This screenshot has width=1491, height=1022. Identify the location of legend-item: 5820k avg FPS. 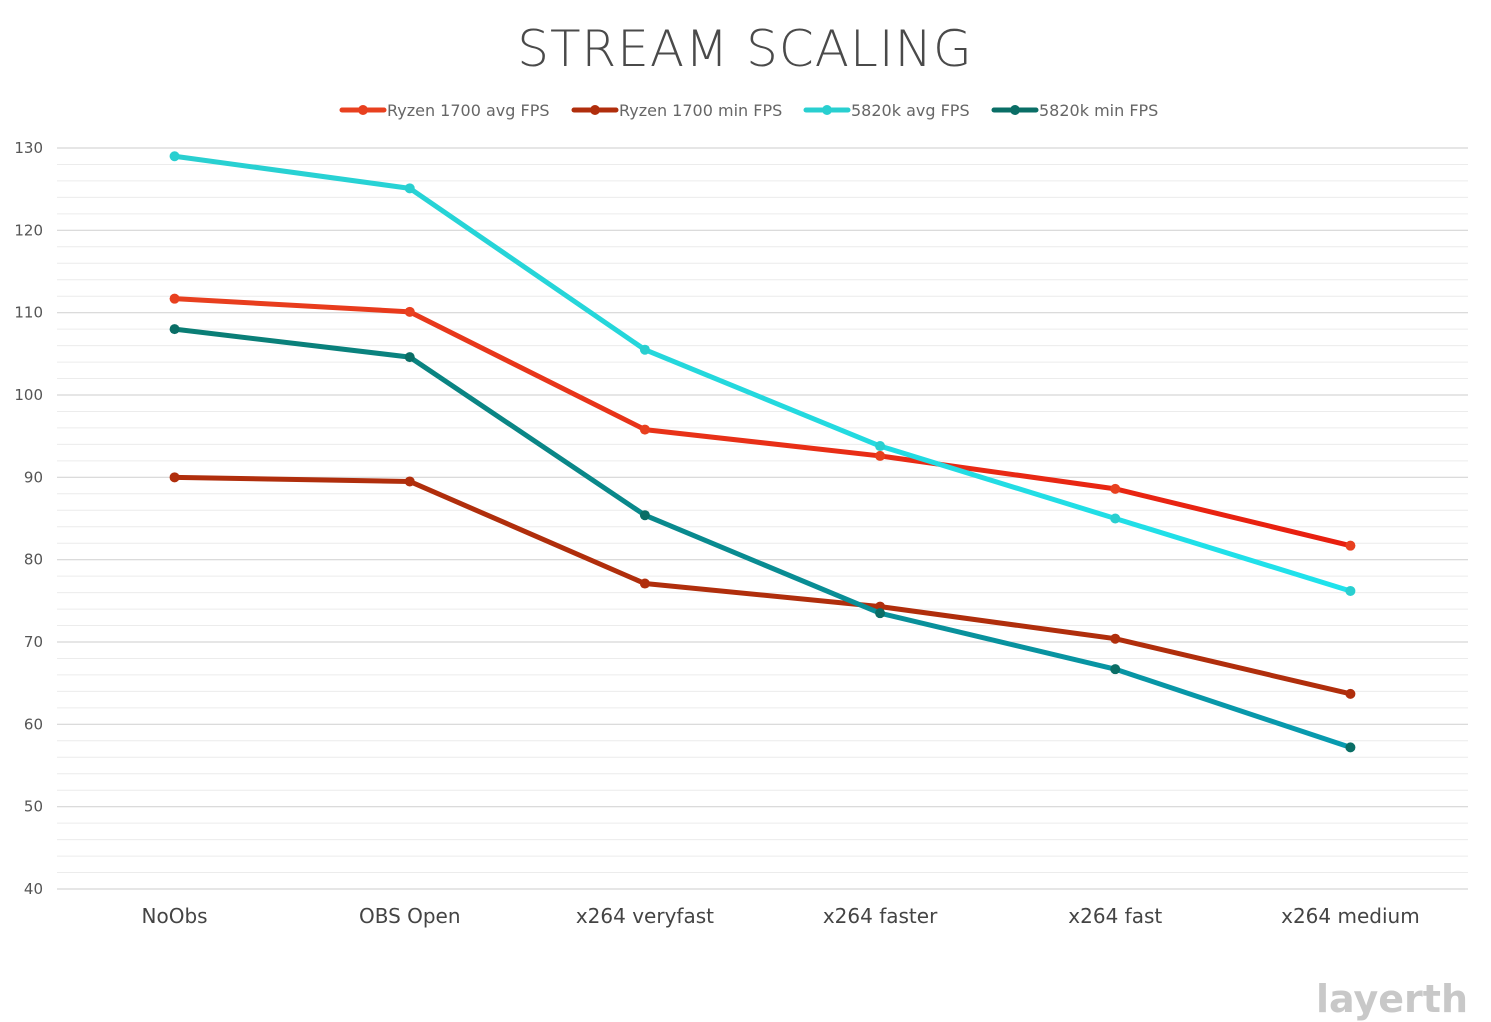
(886, 110).